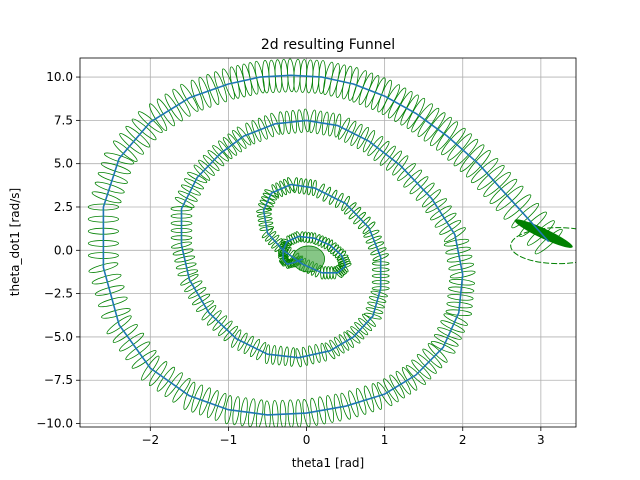 This screenshot has height=480, width=640. I want to click on x-axis-label: theta1 [rad], so click(328, 463).